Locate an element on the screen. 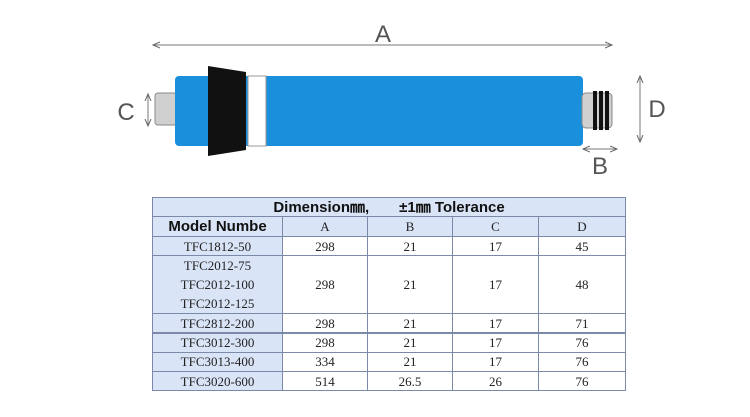 This screenshot has height=417, width=750. label-b: B is located at coordinates (600, 166).